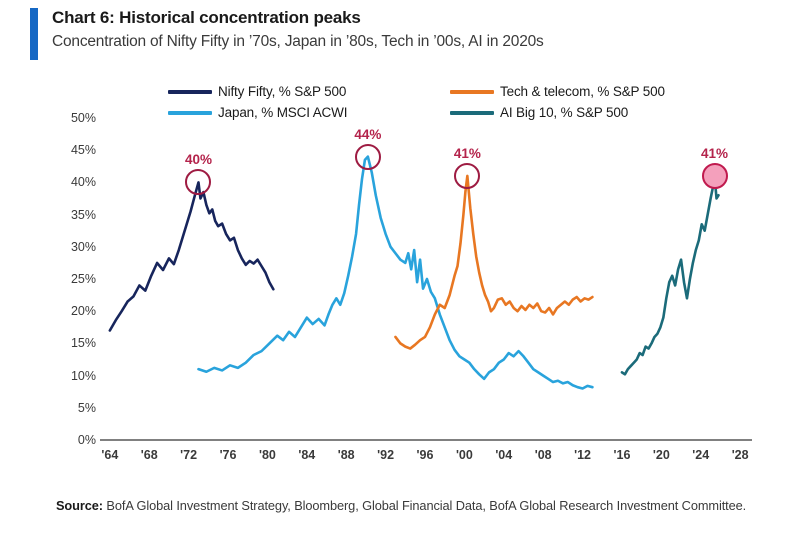 This screenshot has width=800, height=545. I want to click on x-axis-tick-label: '80, so click(267, 455).